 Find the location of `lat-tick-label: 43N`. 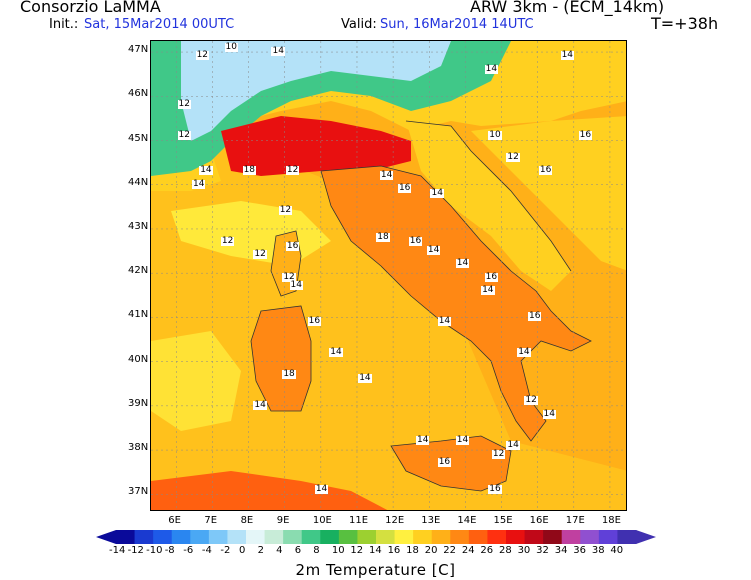

lat-tick-label: 43N is located at coordinates (138, 226).